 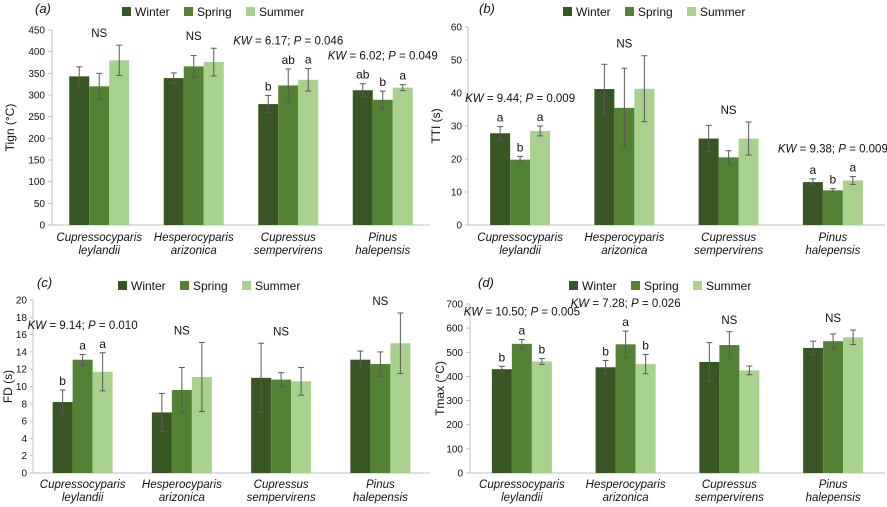 I want to click on y-tick-label: 8, so click(x=24, y=404).